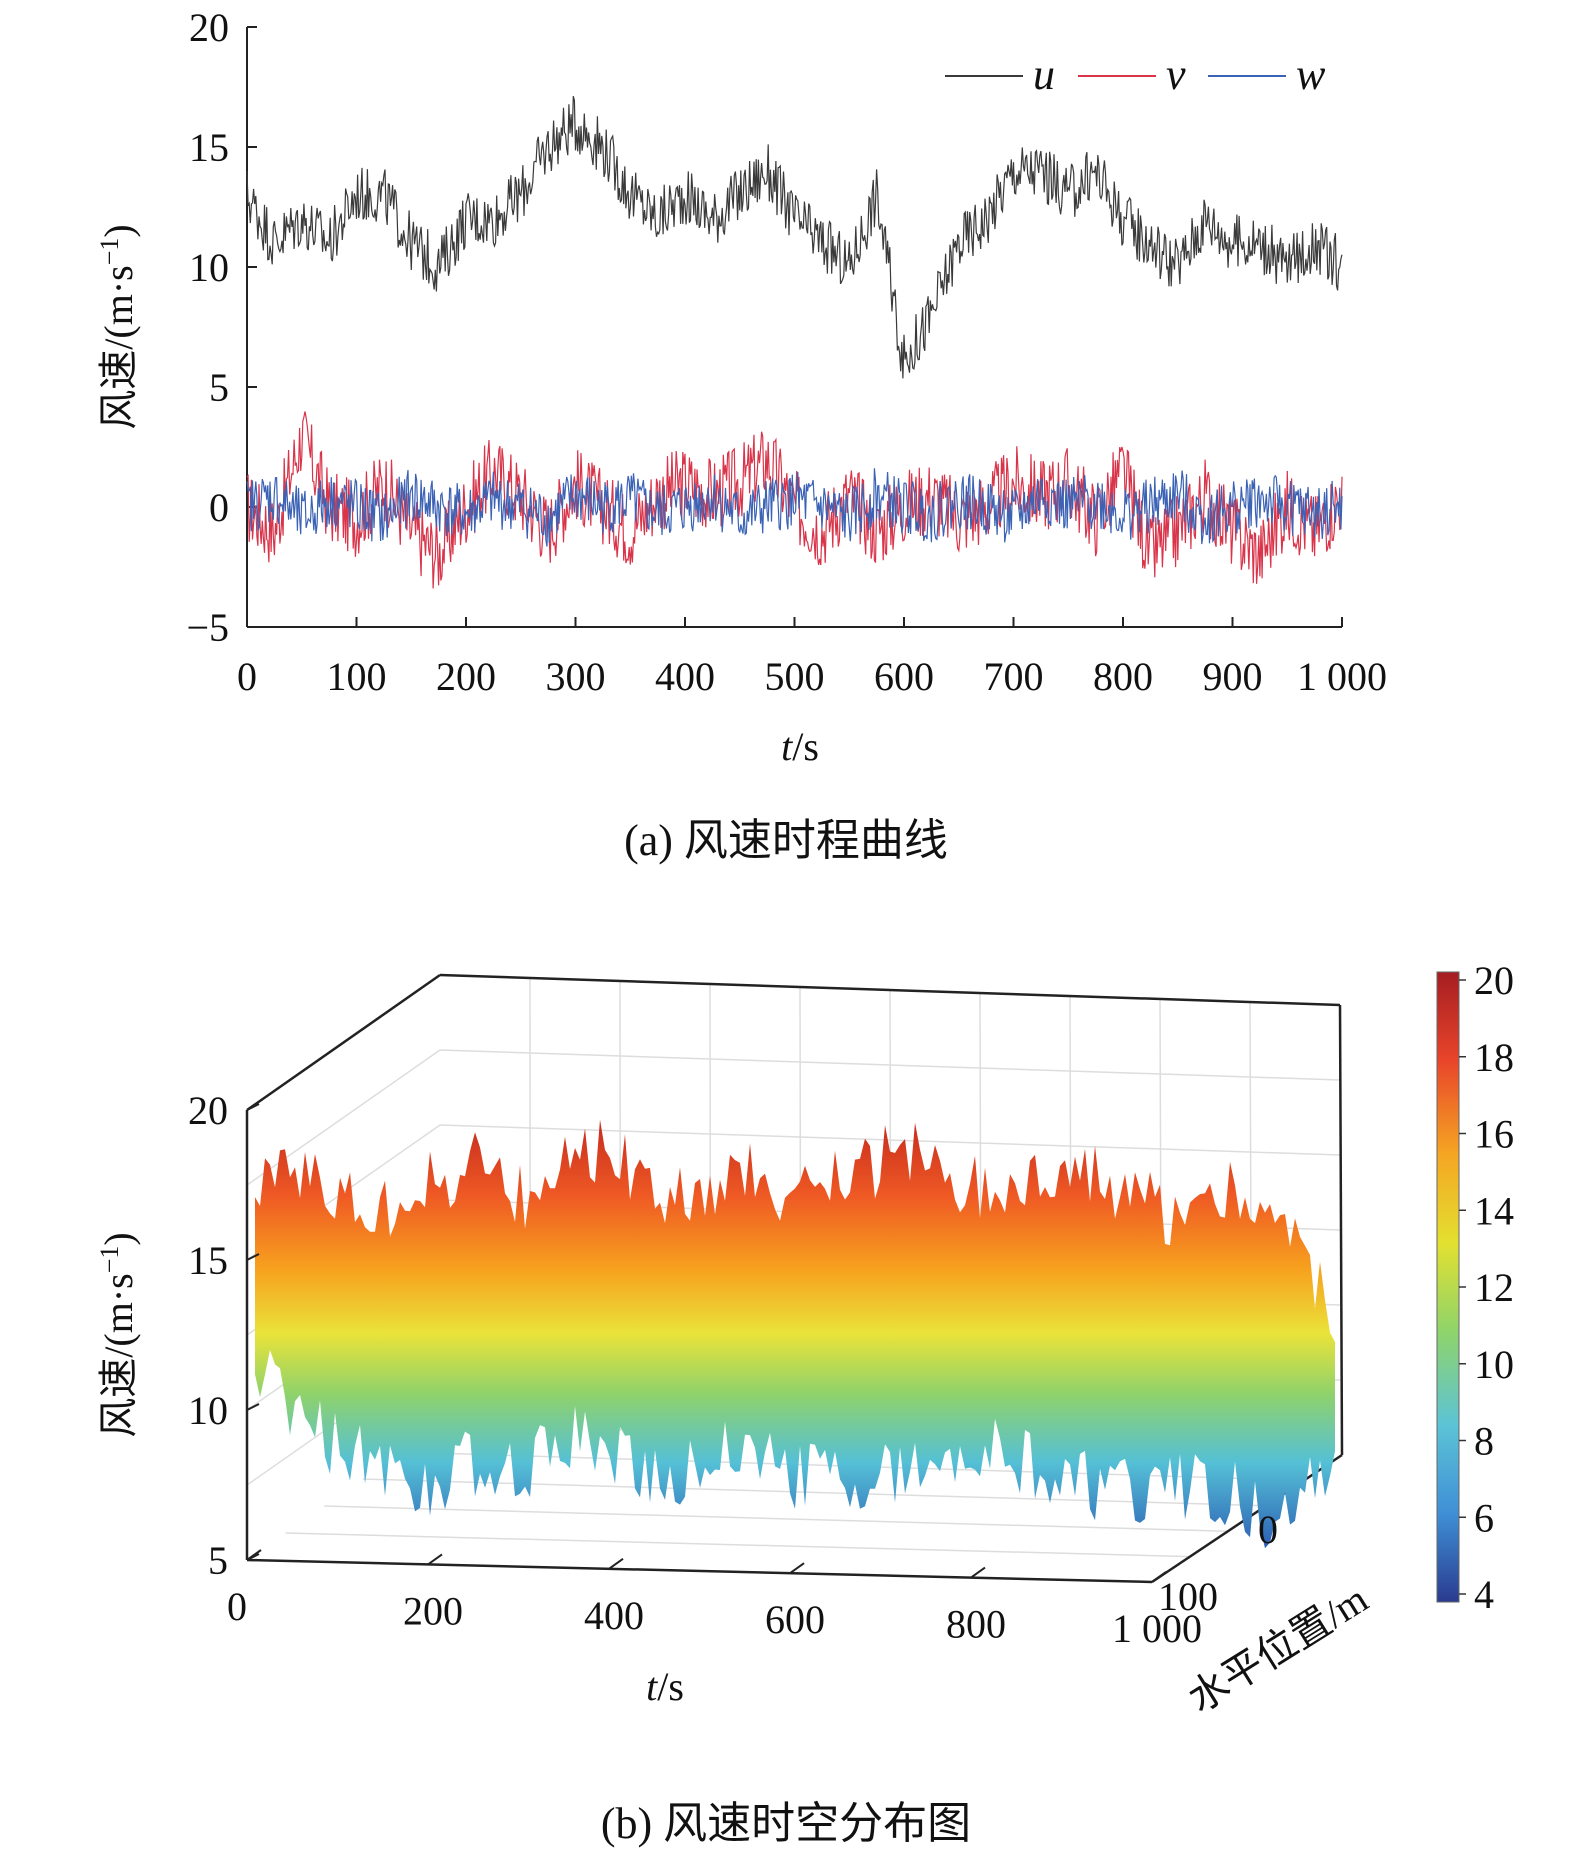 Image resolution: width=1575 pixels, height=1852 pixels. I want to click on colorbar-tick-label: 12, so click(1494, 1287).